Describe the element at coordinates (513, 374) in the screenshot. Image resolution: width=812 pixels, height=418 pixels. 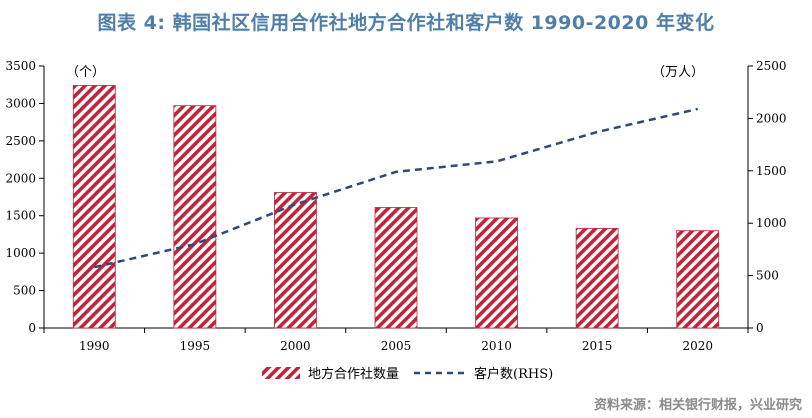
I see `legend-line-label: 客户数(RHS)` at that location.